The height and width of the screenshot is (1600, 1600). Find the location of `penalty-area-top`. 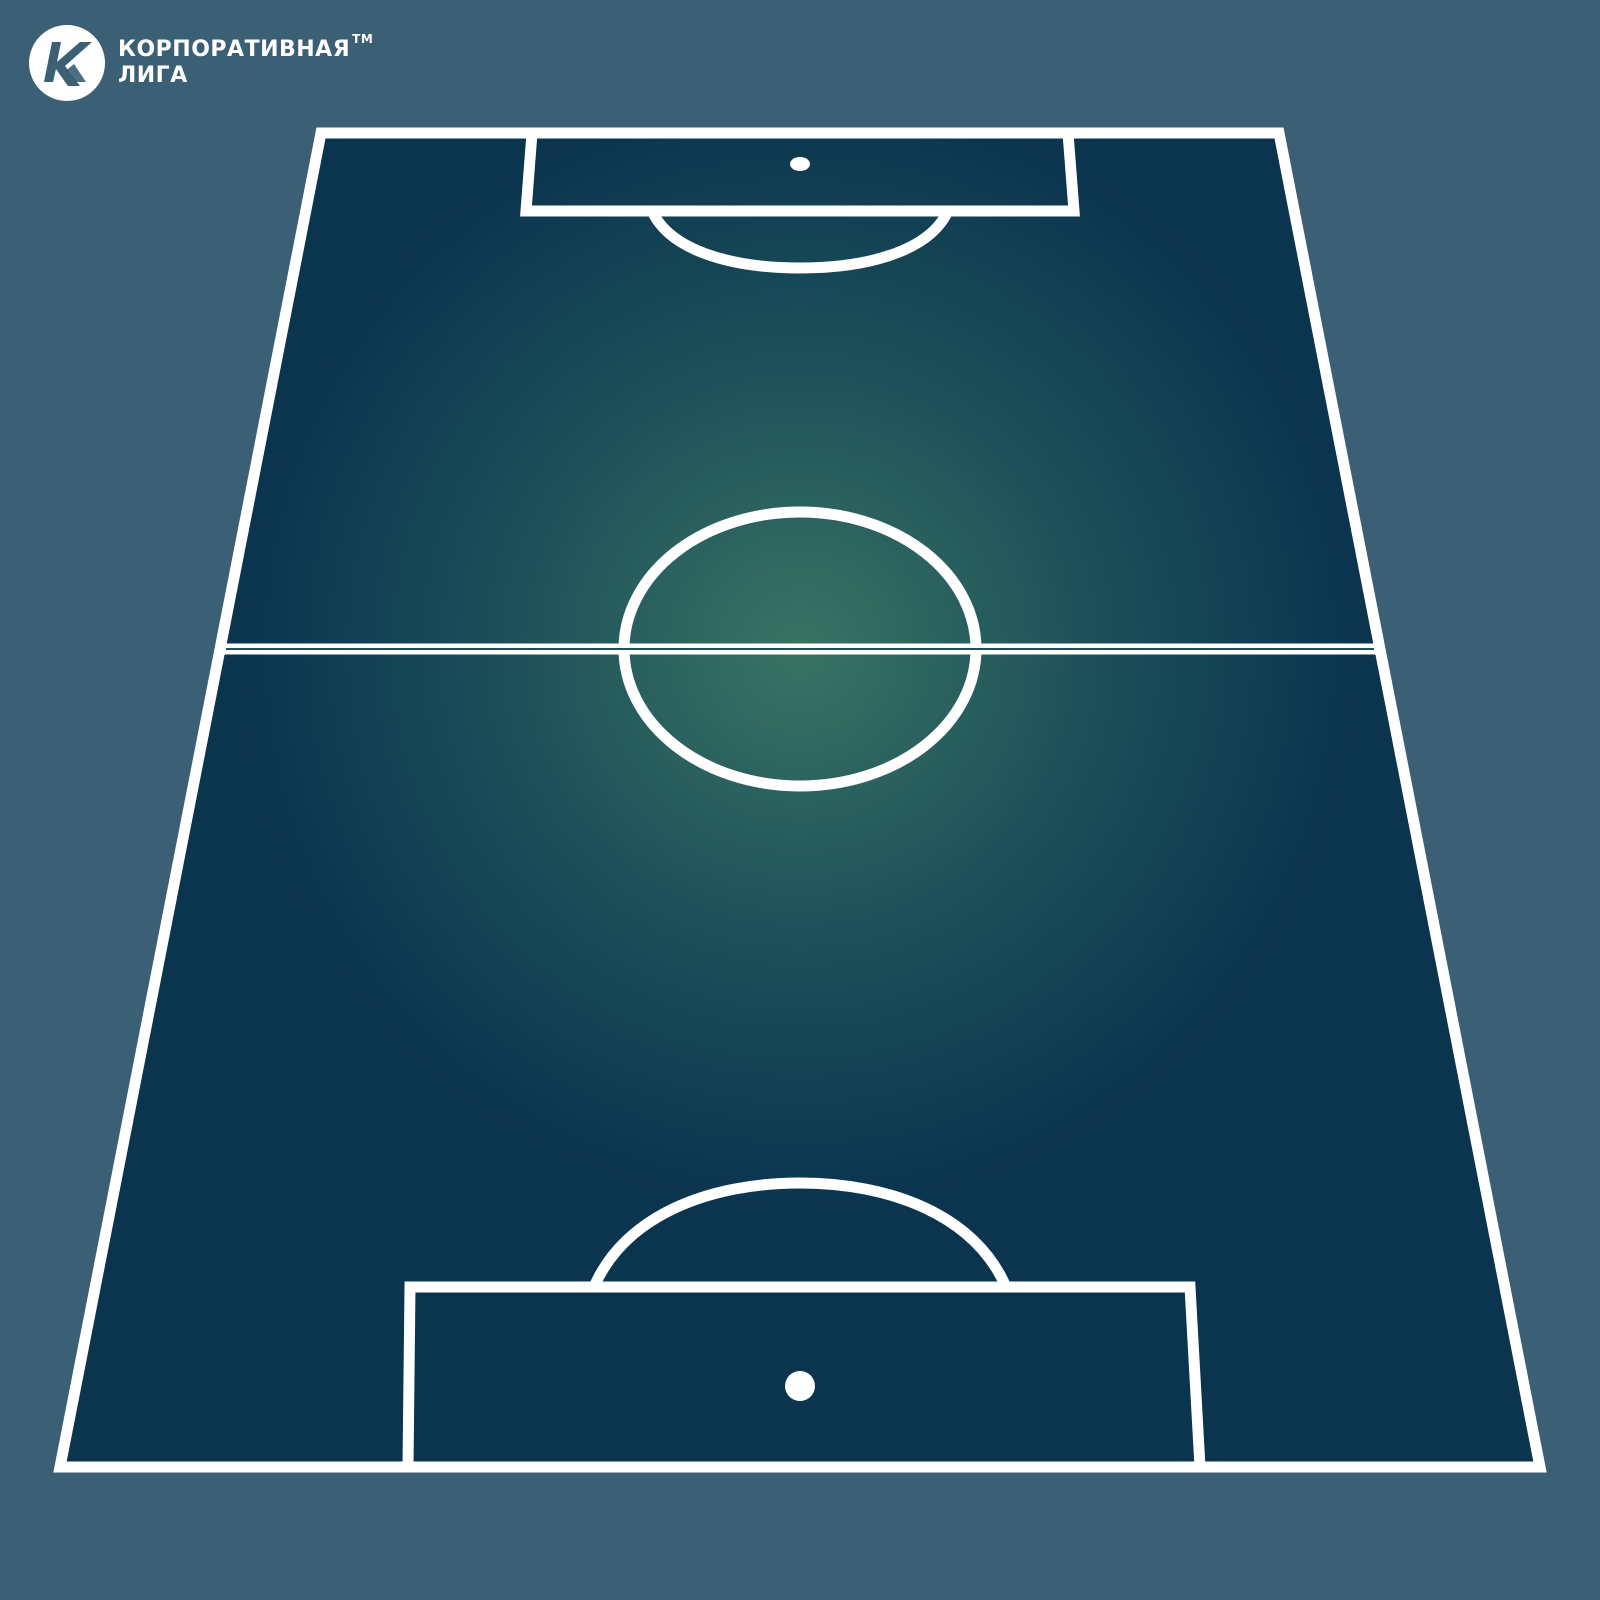

penalty-area-top is located at coordinates (800, 172).